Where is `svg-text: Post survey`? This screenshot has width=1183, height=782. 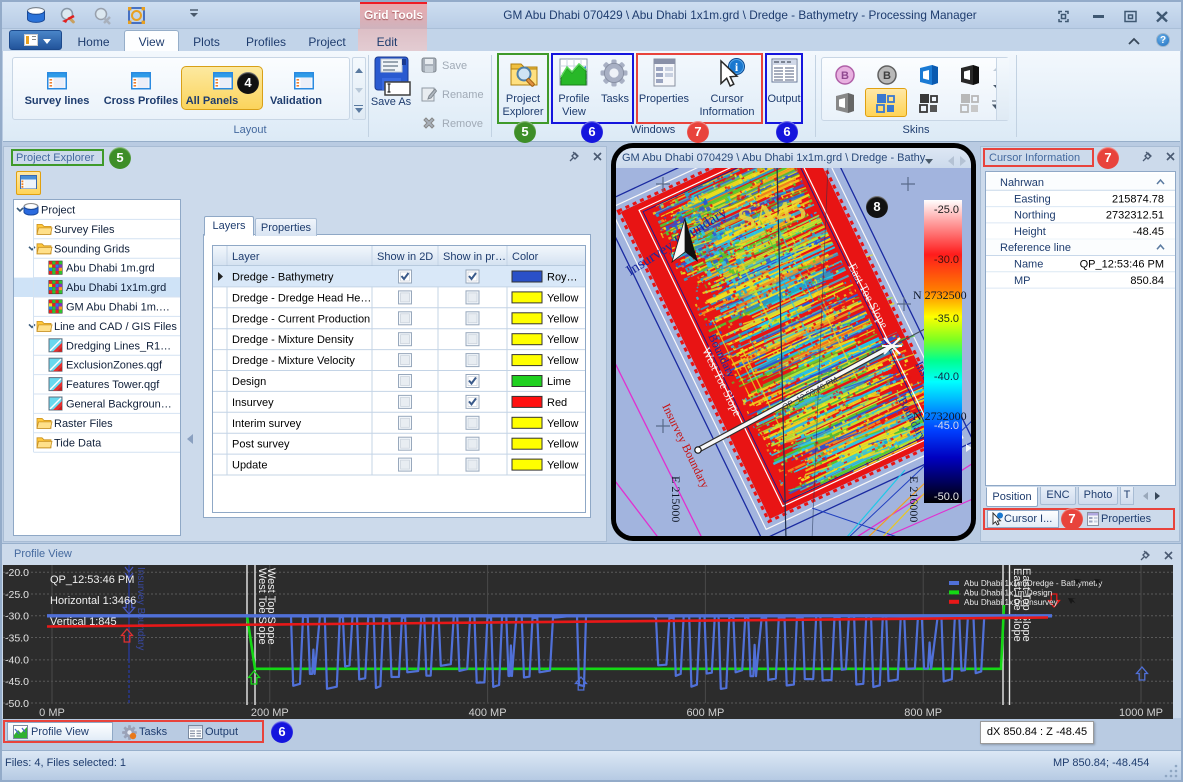
svg-text: Post survey is located at coordinates (261, 445).